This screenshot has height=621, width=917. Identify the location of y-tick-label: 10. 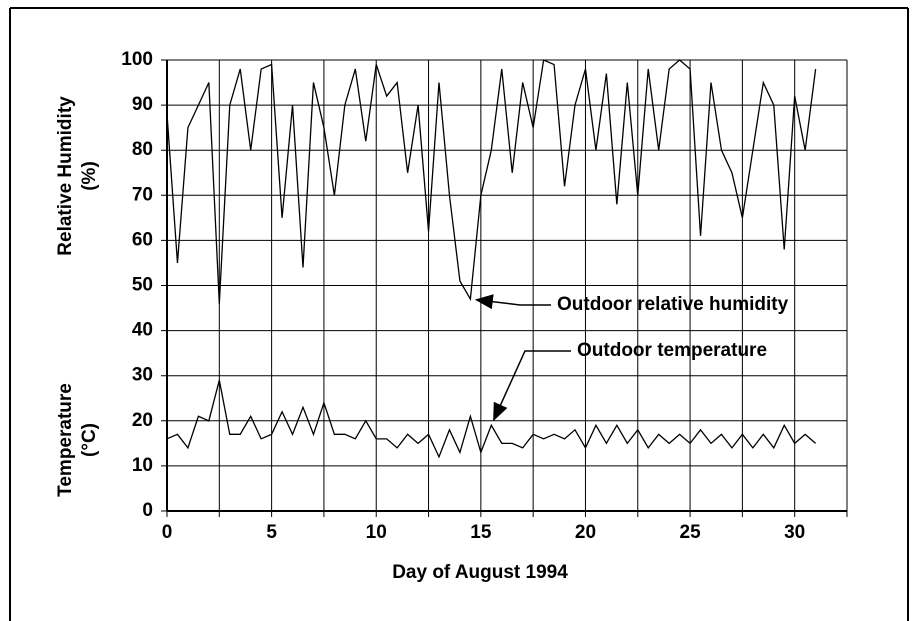
(142, 465).